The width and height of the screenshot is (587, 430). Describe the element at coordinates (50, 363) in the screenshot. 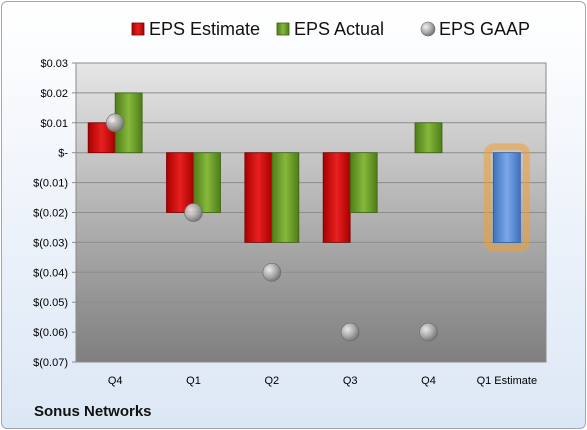

I see `y-tick-label: $(0.07)` at that location.